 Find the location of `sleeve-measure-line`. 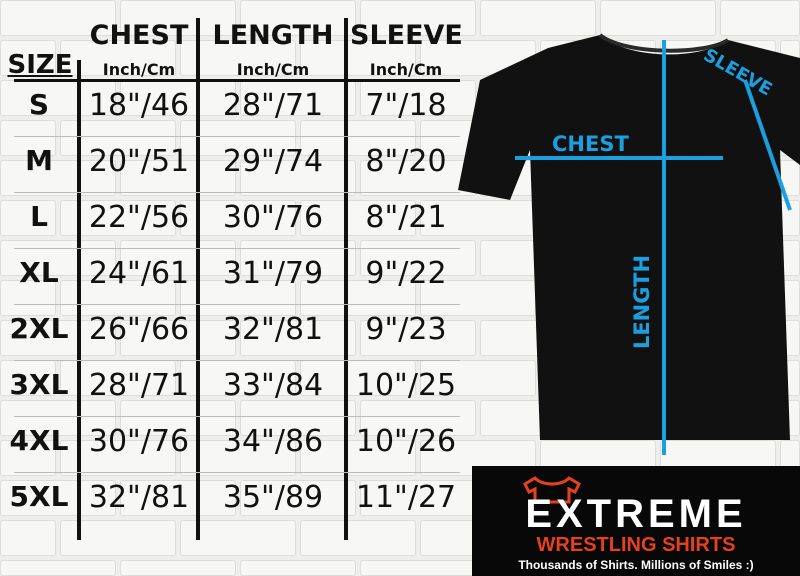

sleeve-measure-line is located at coordinates (767, 145).